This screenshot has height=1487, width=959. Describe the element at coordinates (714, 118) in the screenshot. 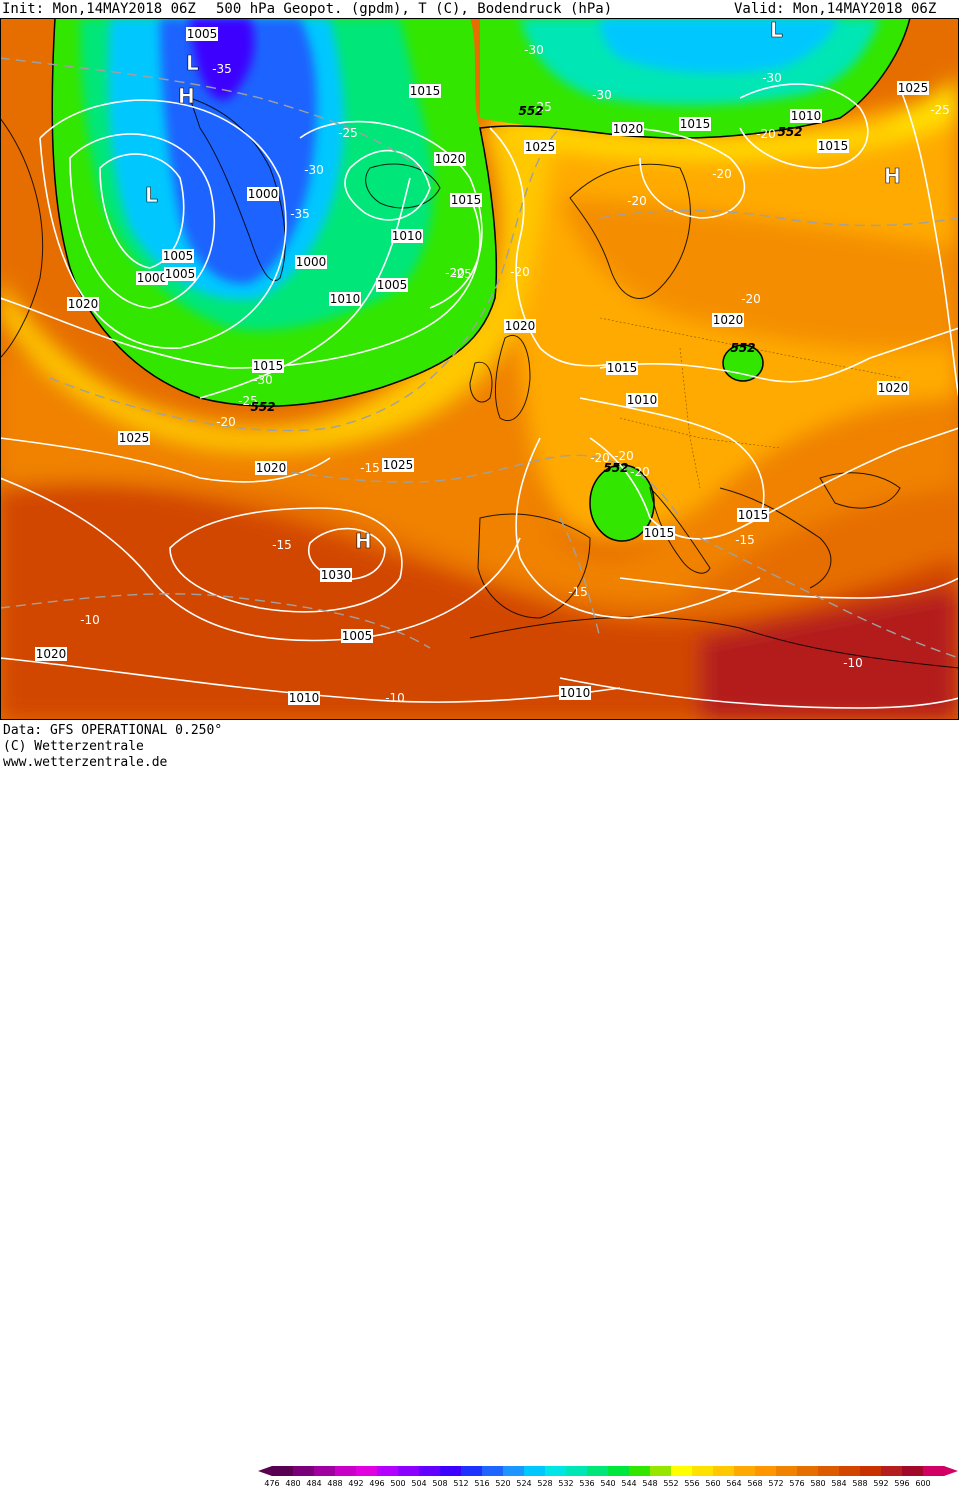

I see `field-yellow-north` at that location.